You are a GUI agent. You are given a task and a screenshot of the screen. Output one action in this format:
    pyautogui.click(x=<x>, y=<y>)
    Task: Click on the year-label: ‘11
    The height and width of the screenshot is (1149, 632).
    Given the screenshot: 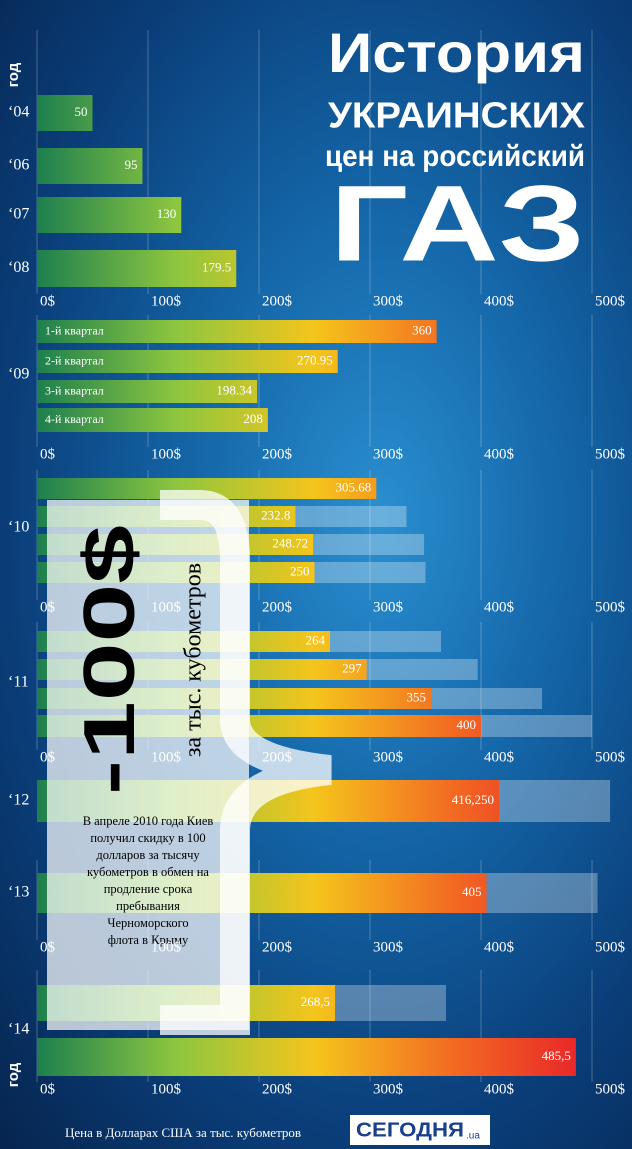 What is the action you would take?
    pyautogui.click(x=18, y=682)
    